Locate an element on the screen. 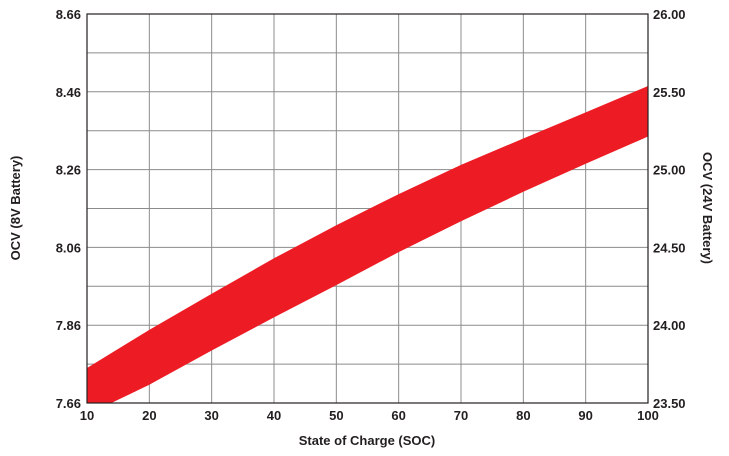 This screenshot has width=729, height=456. y-tick-label: 8.06 is located at coordinates (68, 247).